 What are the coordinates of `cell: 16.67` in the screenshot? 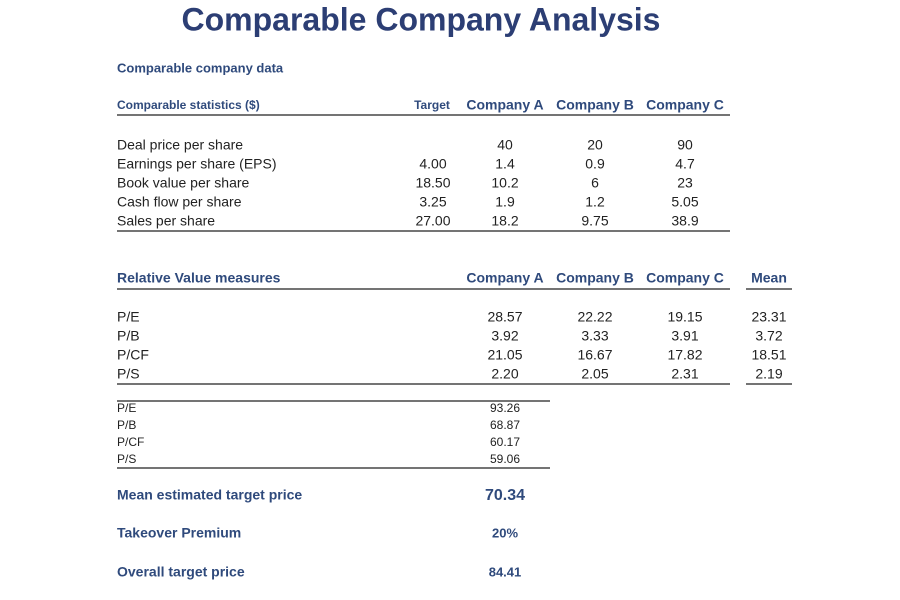 It's located at (594, 355).